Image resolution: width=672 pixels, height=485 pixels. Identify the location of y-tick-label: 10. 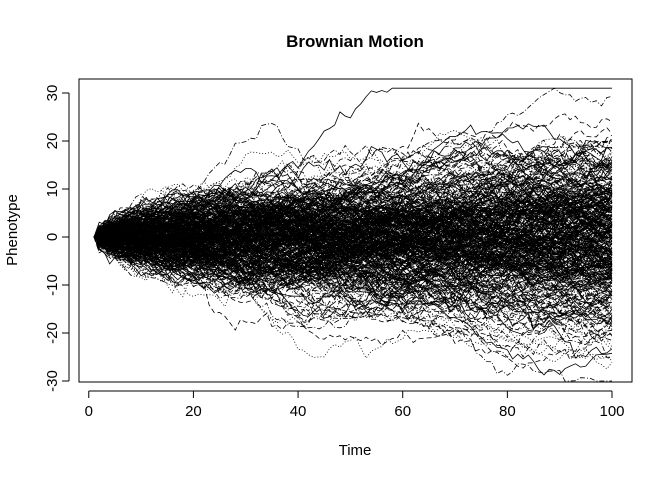
(52, 189).